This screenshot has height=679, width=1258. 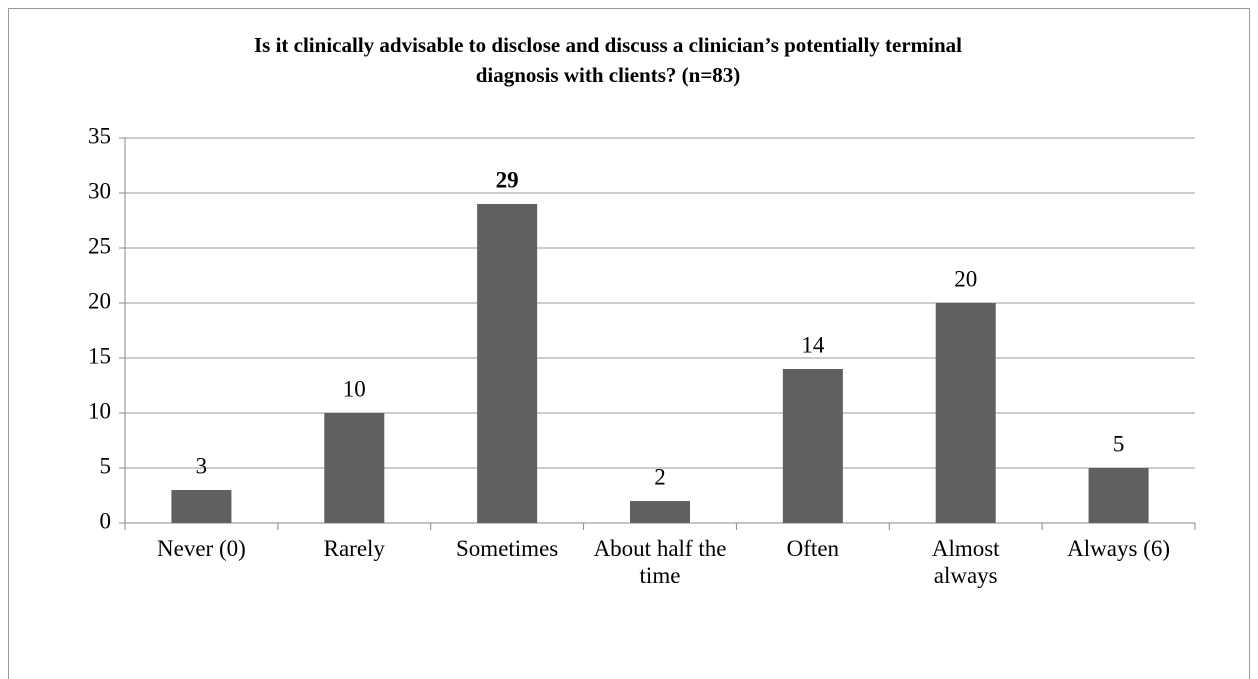 I want to click on y-tick-label: 30, so click(x=99, y=190).